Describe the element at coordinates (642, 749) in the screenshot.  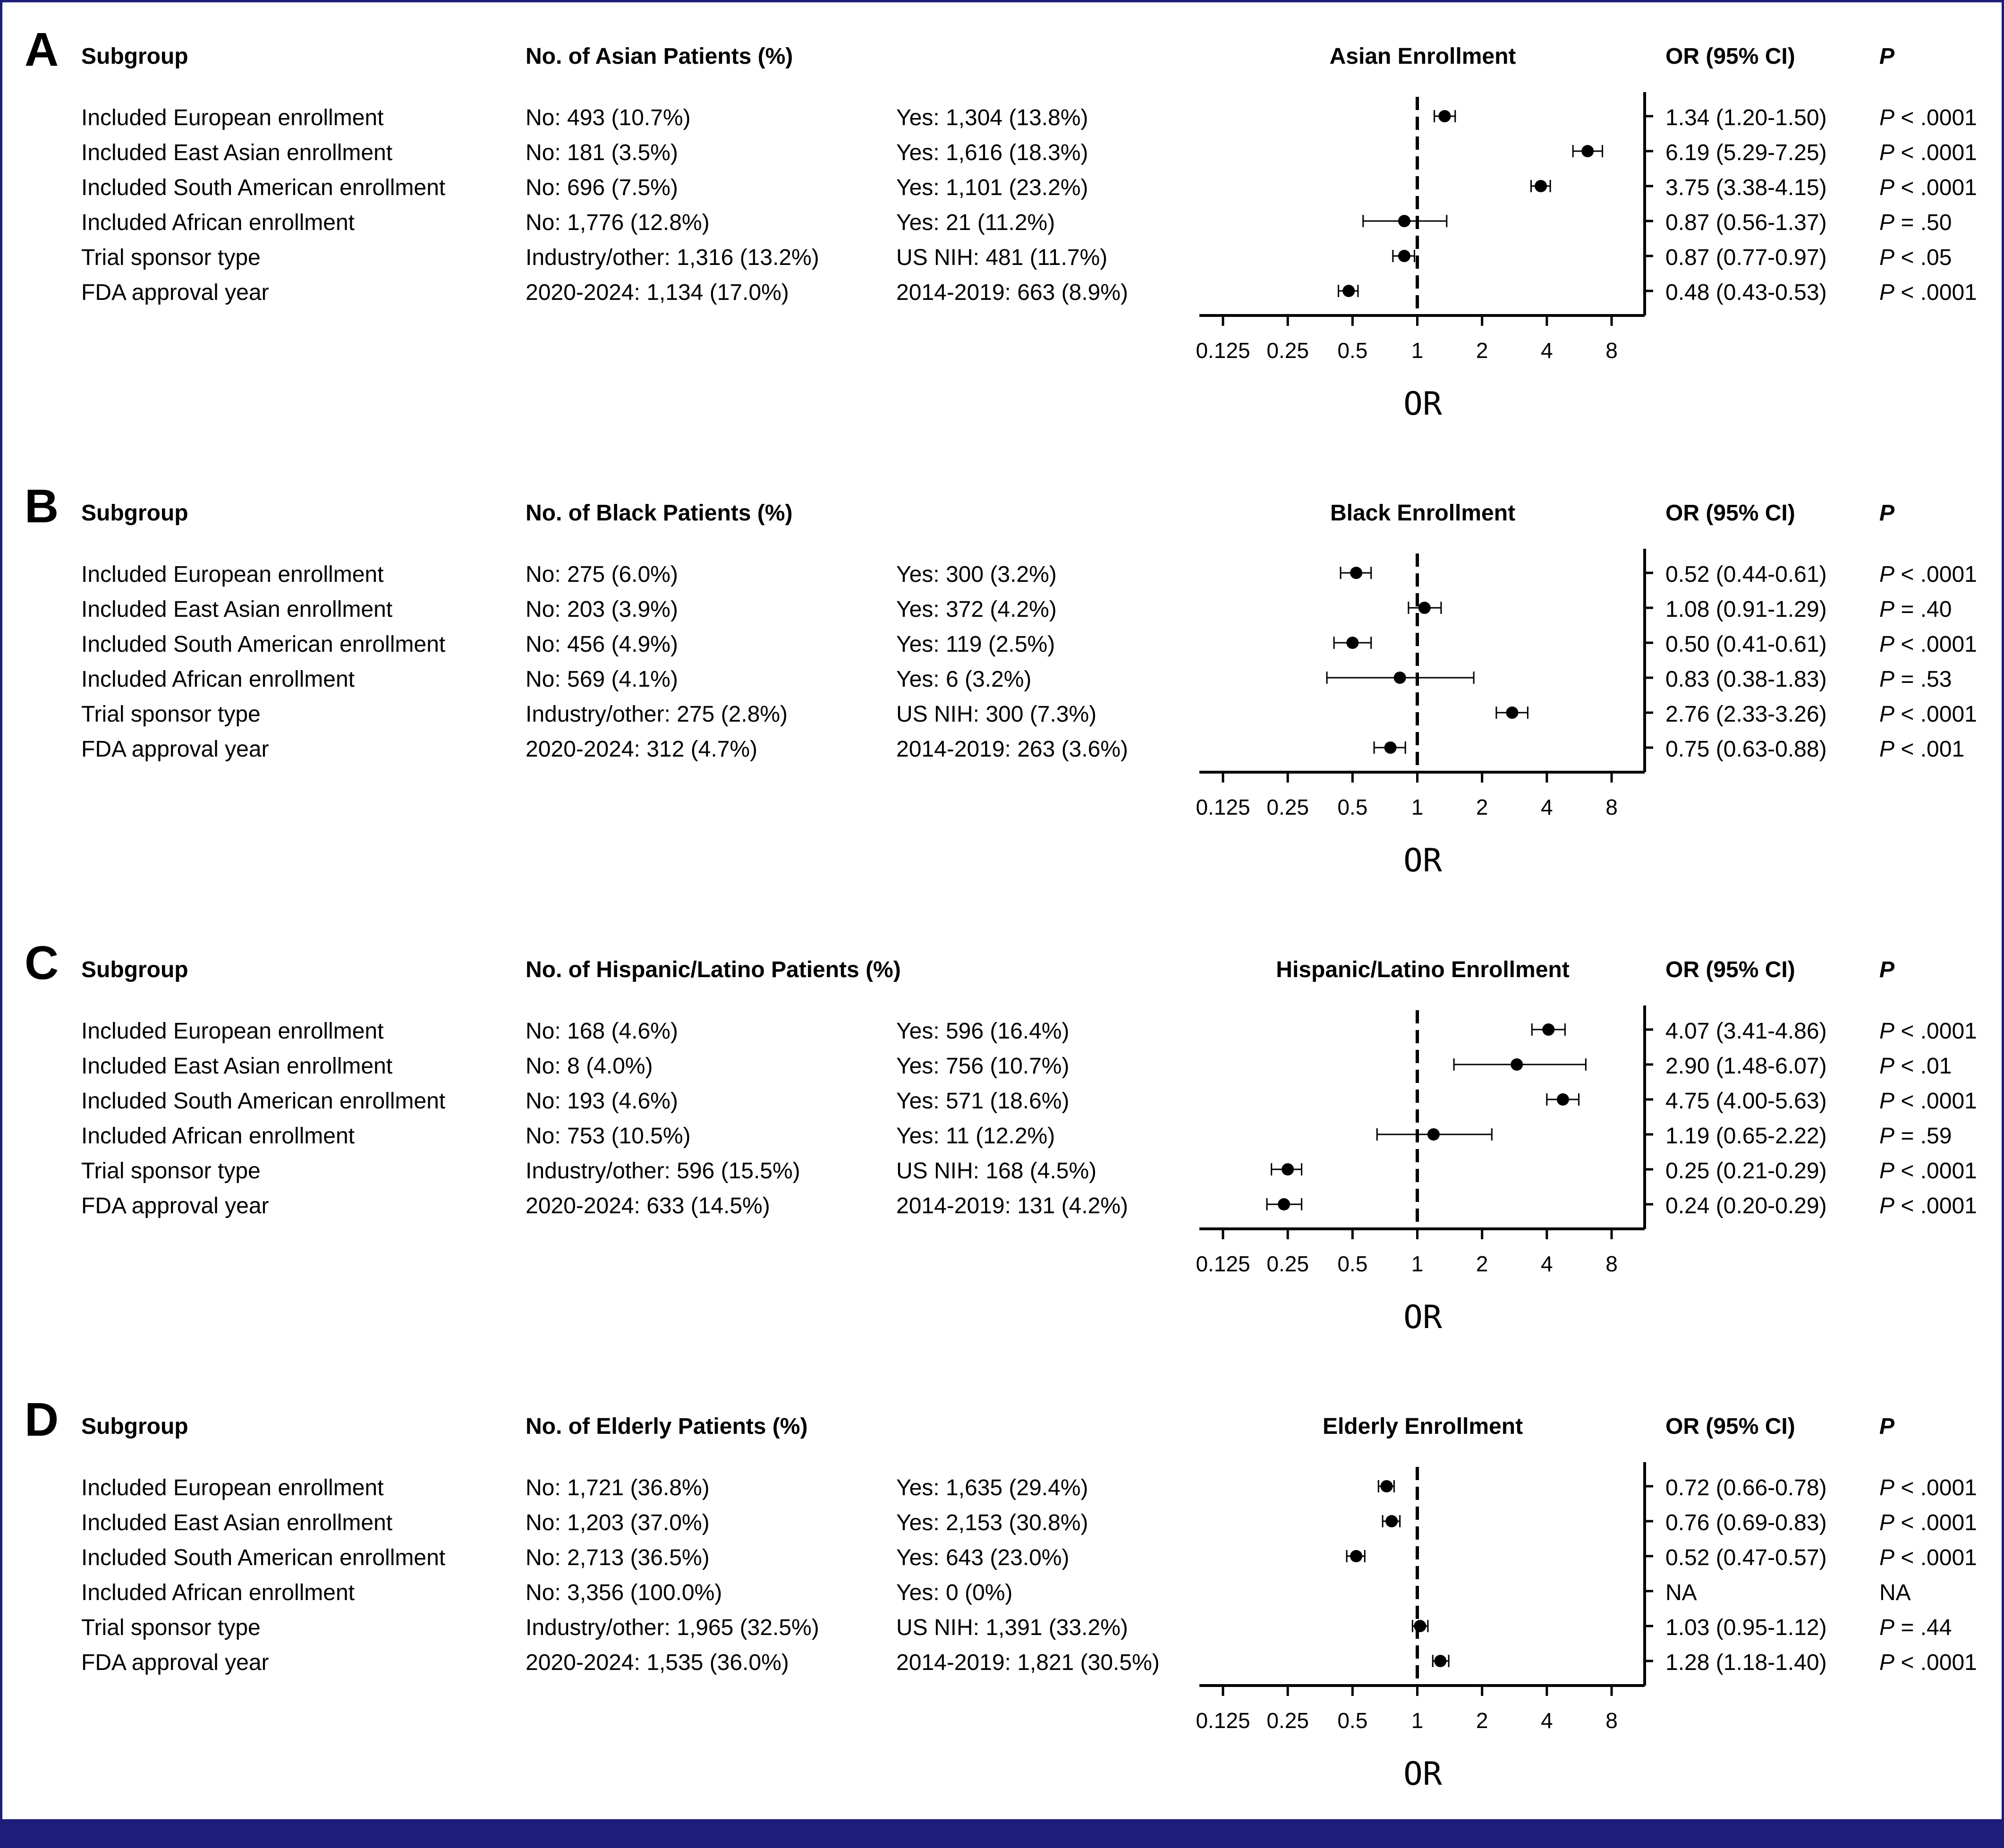
I see `group1-count: 2020-2024: 312 (4.7%)` at that location.